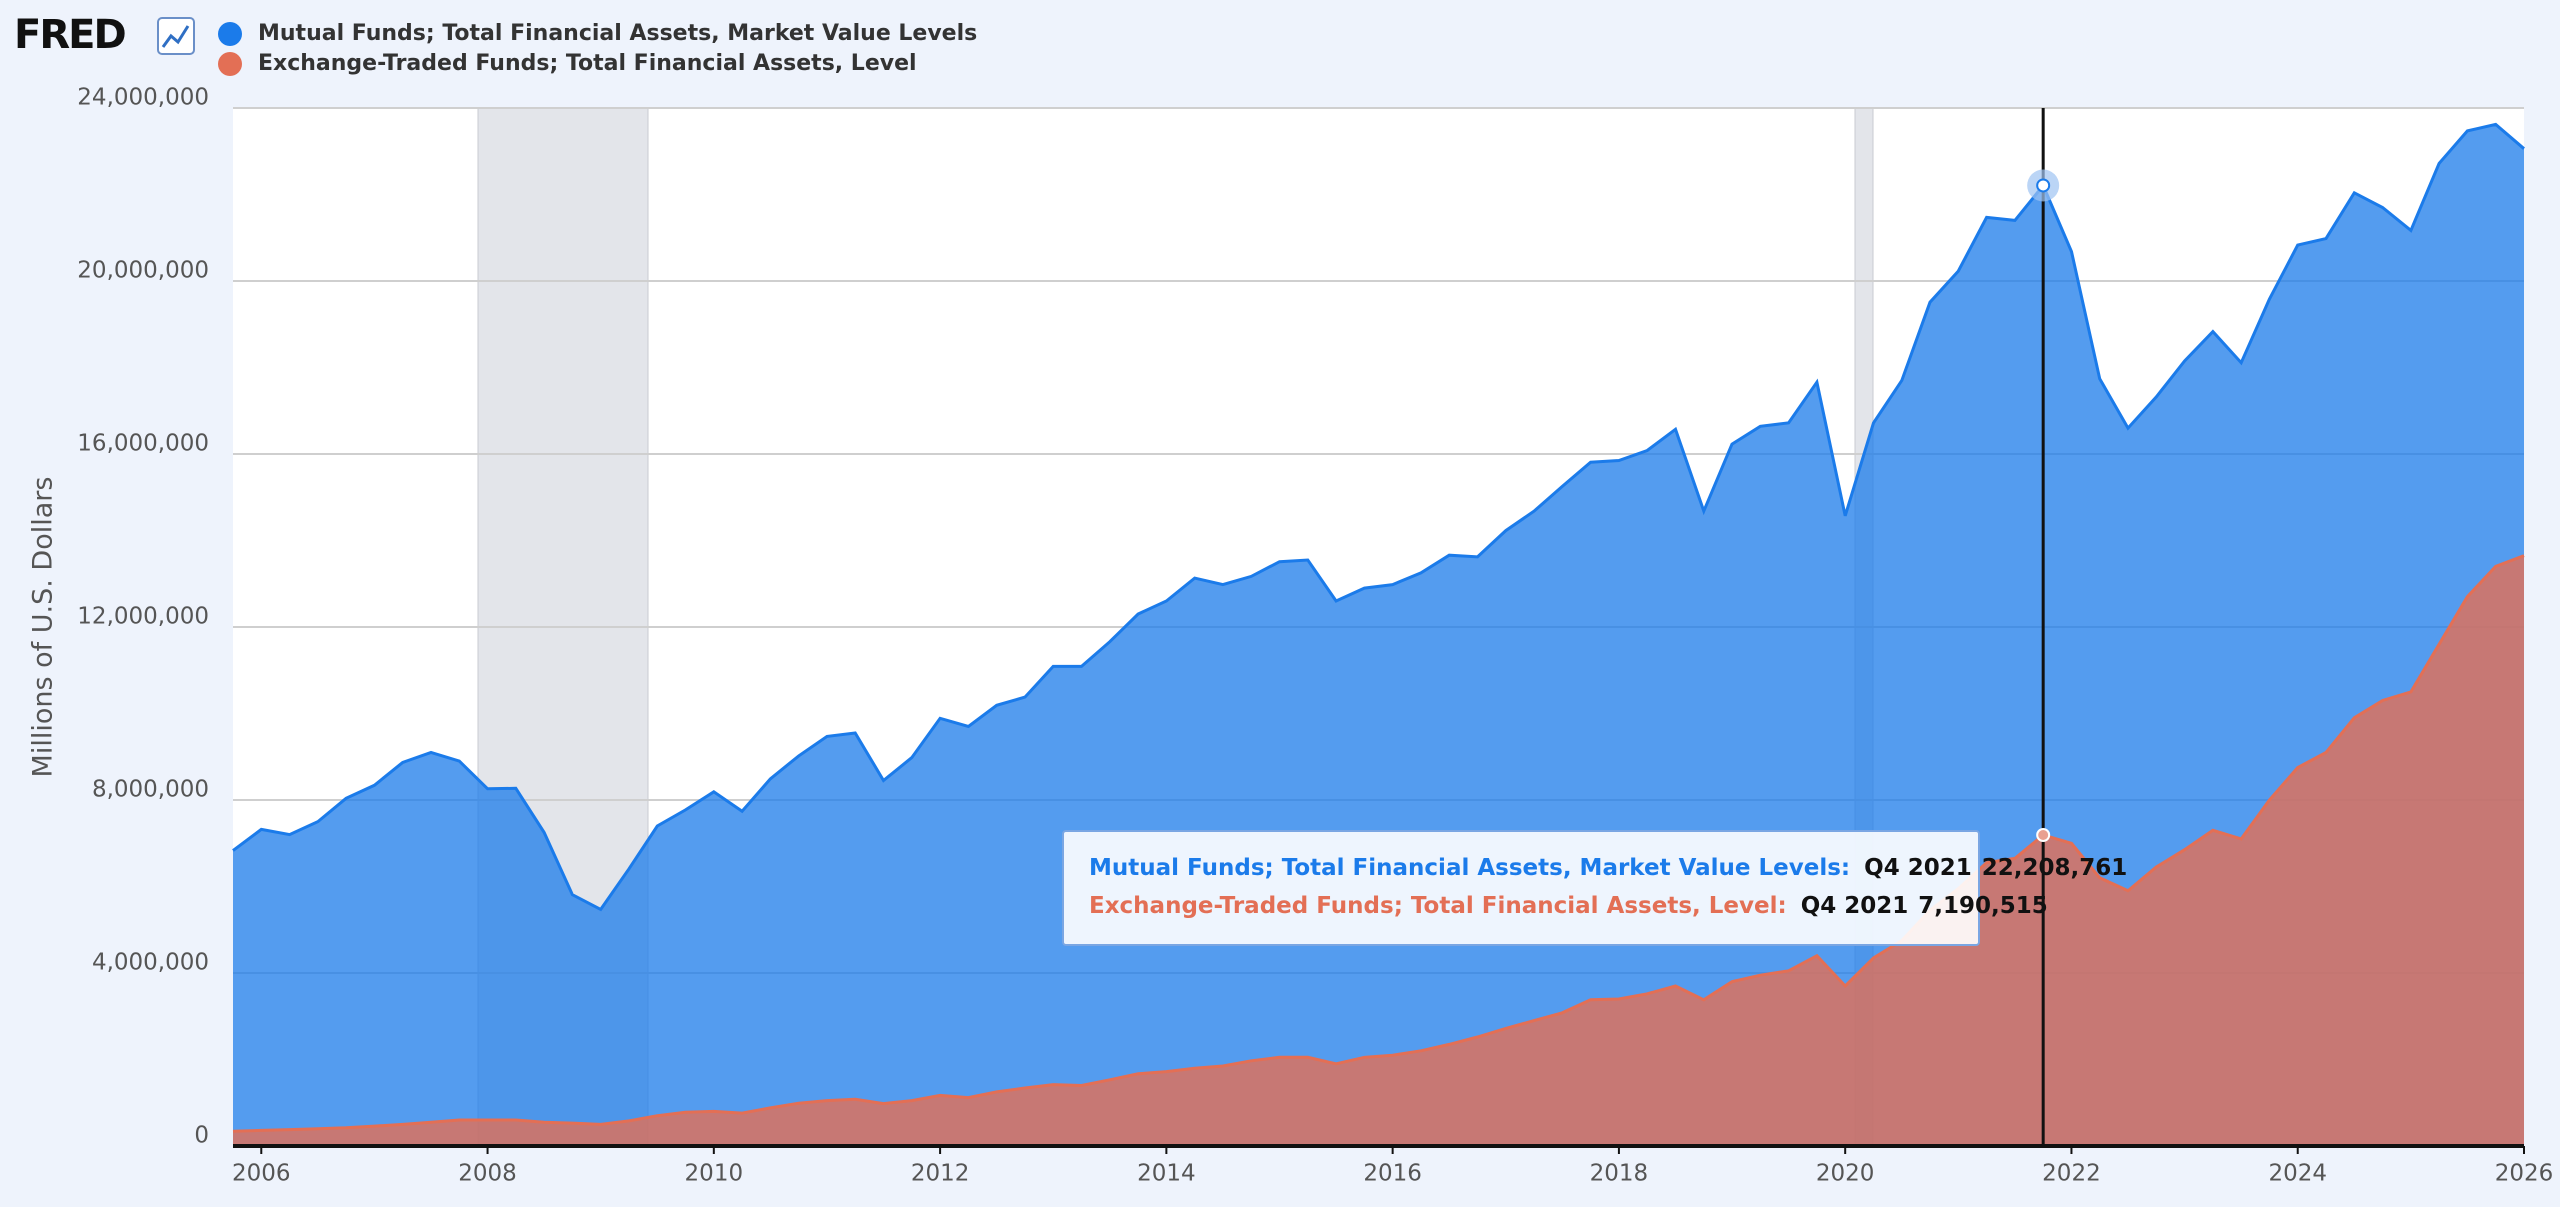 The width and height of the screenshot is (2560, 1207). Describe the element at coordinates (150, 790) in the screenshot. I see `y-tick-label: 8,000,000` at that location.